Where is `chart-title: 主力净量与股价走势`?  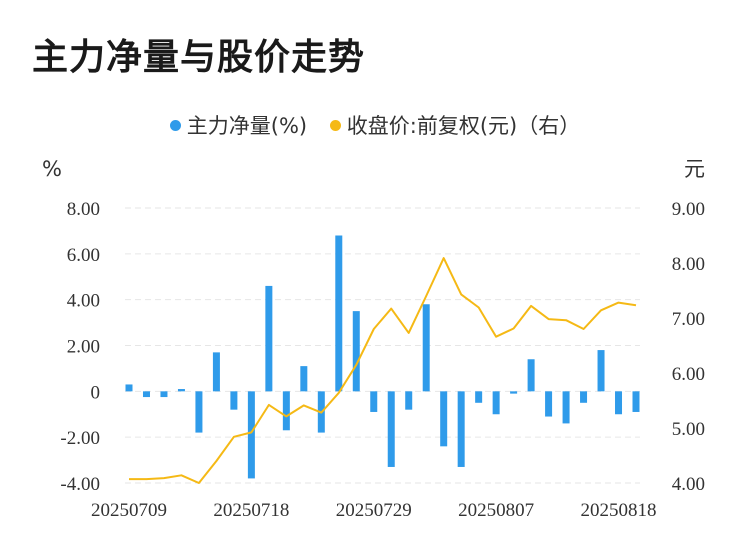
chart-title: 主力净量与股价走势 is located at coordinates (199, 57).